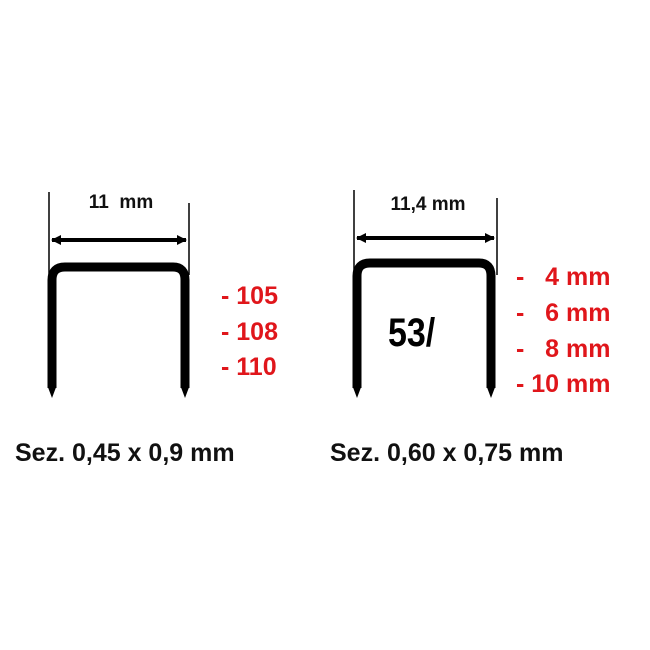 The image size is (650, 650). I want to click on right-size-6mm: - 6 mm, so click(563, 313).